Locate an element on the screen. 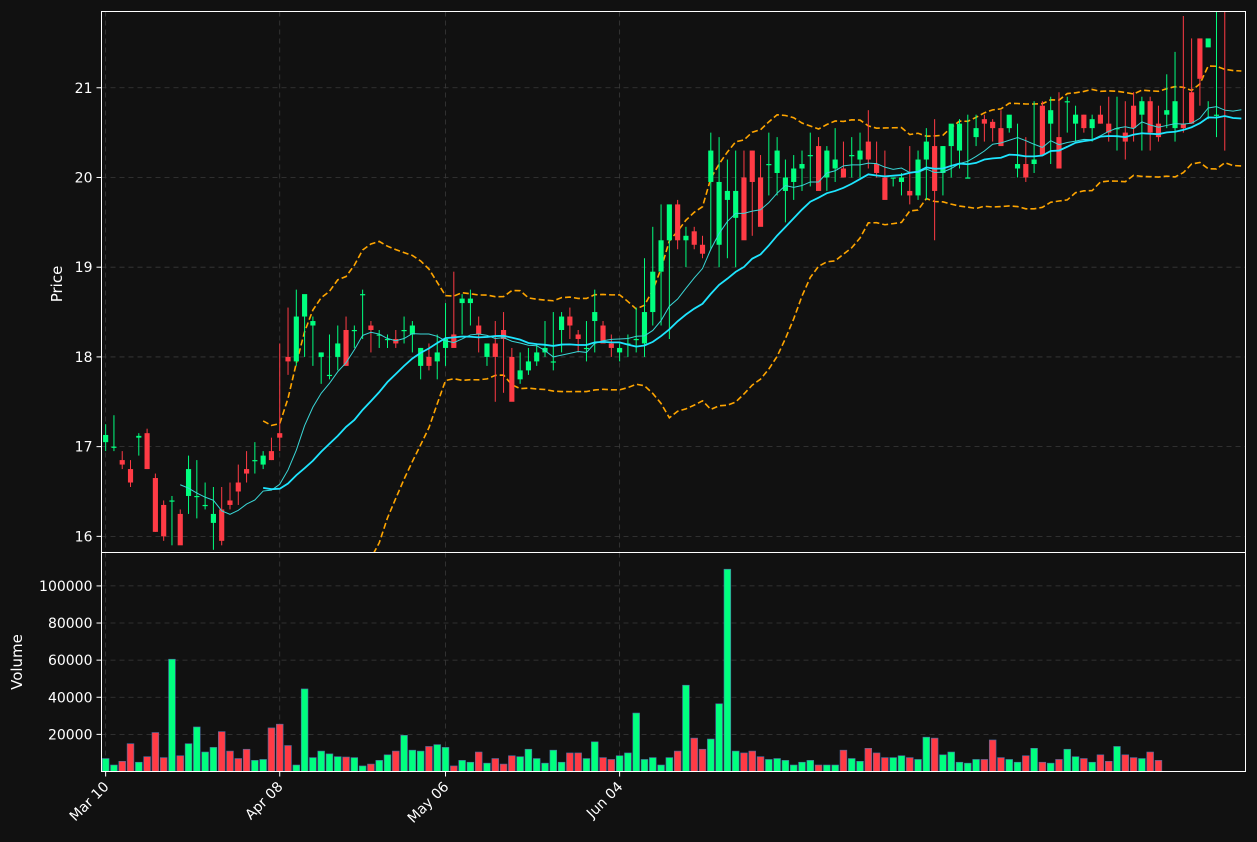 This screenshot has height=842, width=1257. volume-tick-label: 40000 is located at coordinates (70, 698).